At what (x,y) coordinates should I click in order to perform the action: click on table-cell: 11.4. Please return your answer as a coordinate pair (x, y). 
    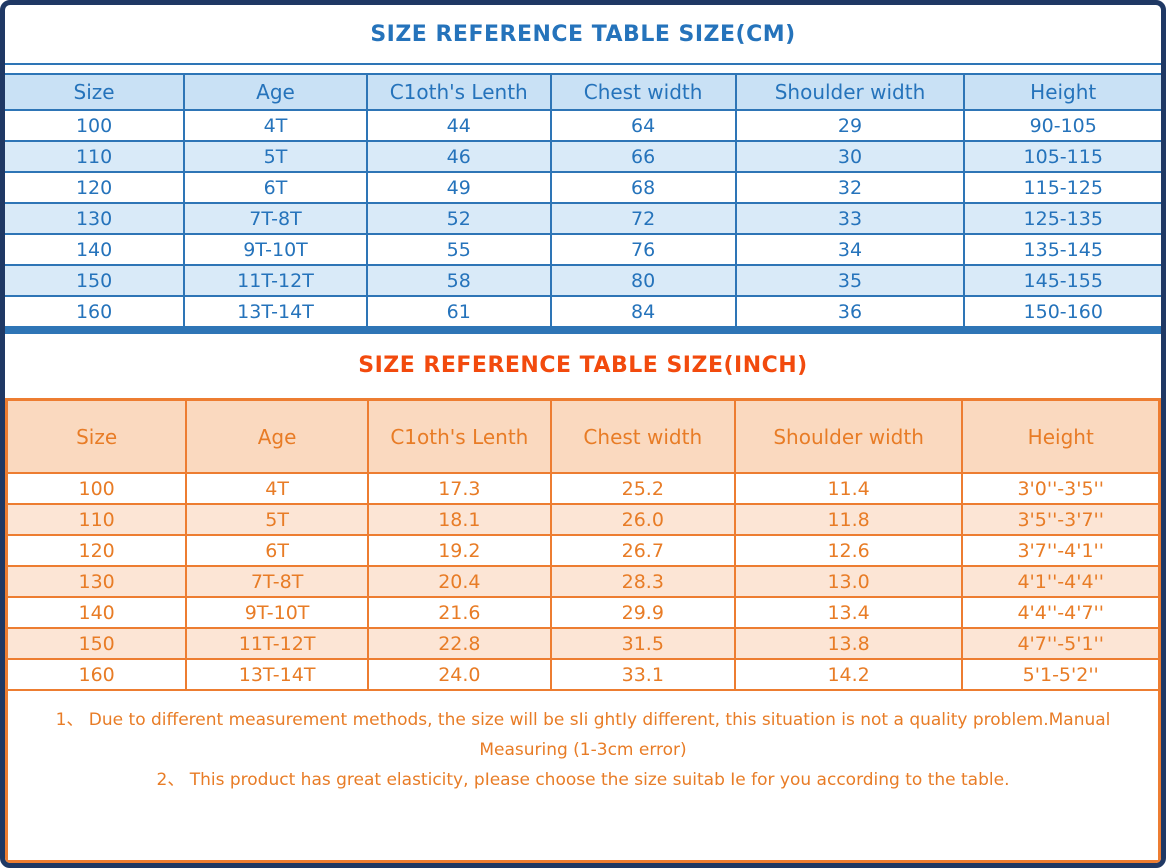
    Looking at the image, I should click on (848, 488).